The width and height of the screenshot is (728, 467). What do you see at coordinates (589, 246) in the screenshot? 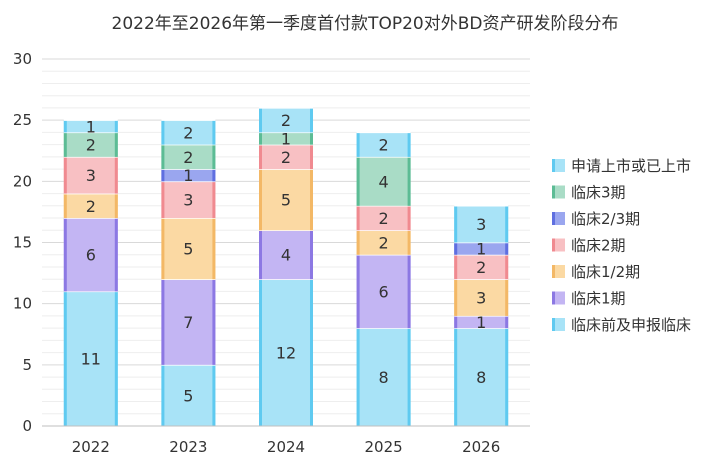
I see `legend-item: 临床2期` at bounding box center [589, 246].